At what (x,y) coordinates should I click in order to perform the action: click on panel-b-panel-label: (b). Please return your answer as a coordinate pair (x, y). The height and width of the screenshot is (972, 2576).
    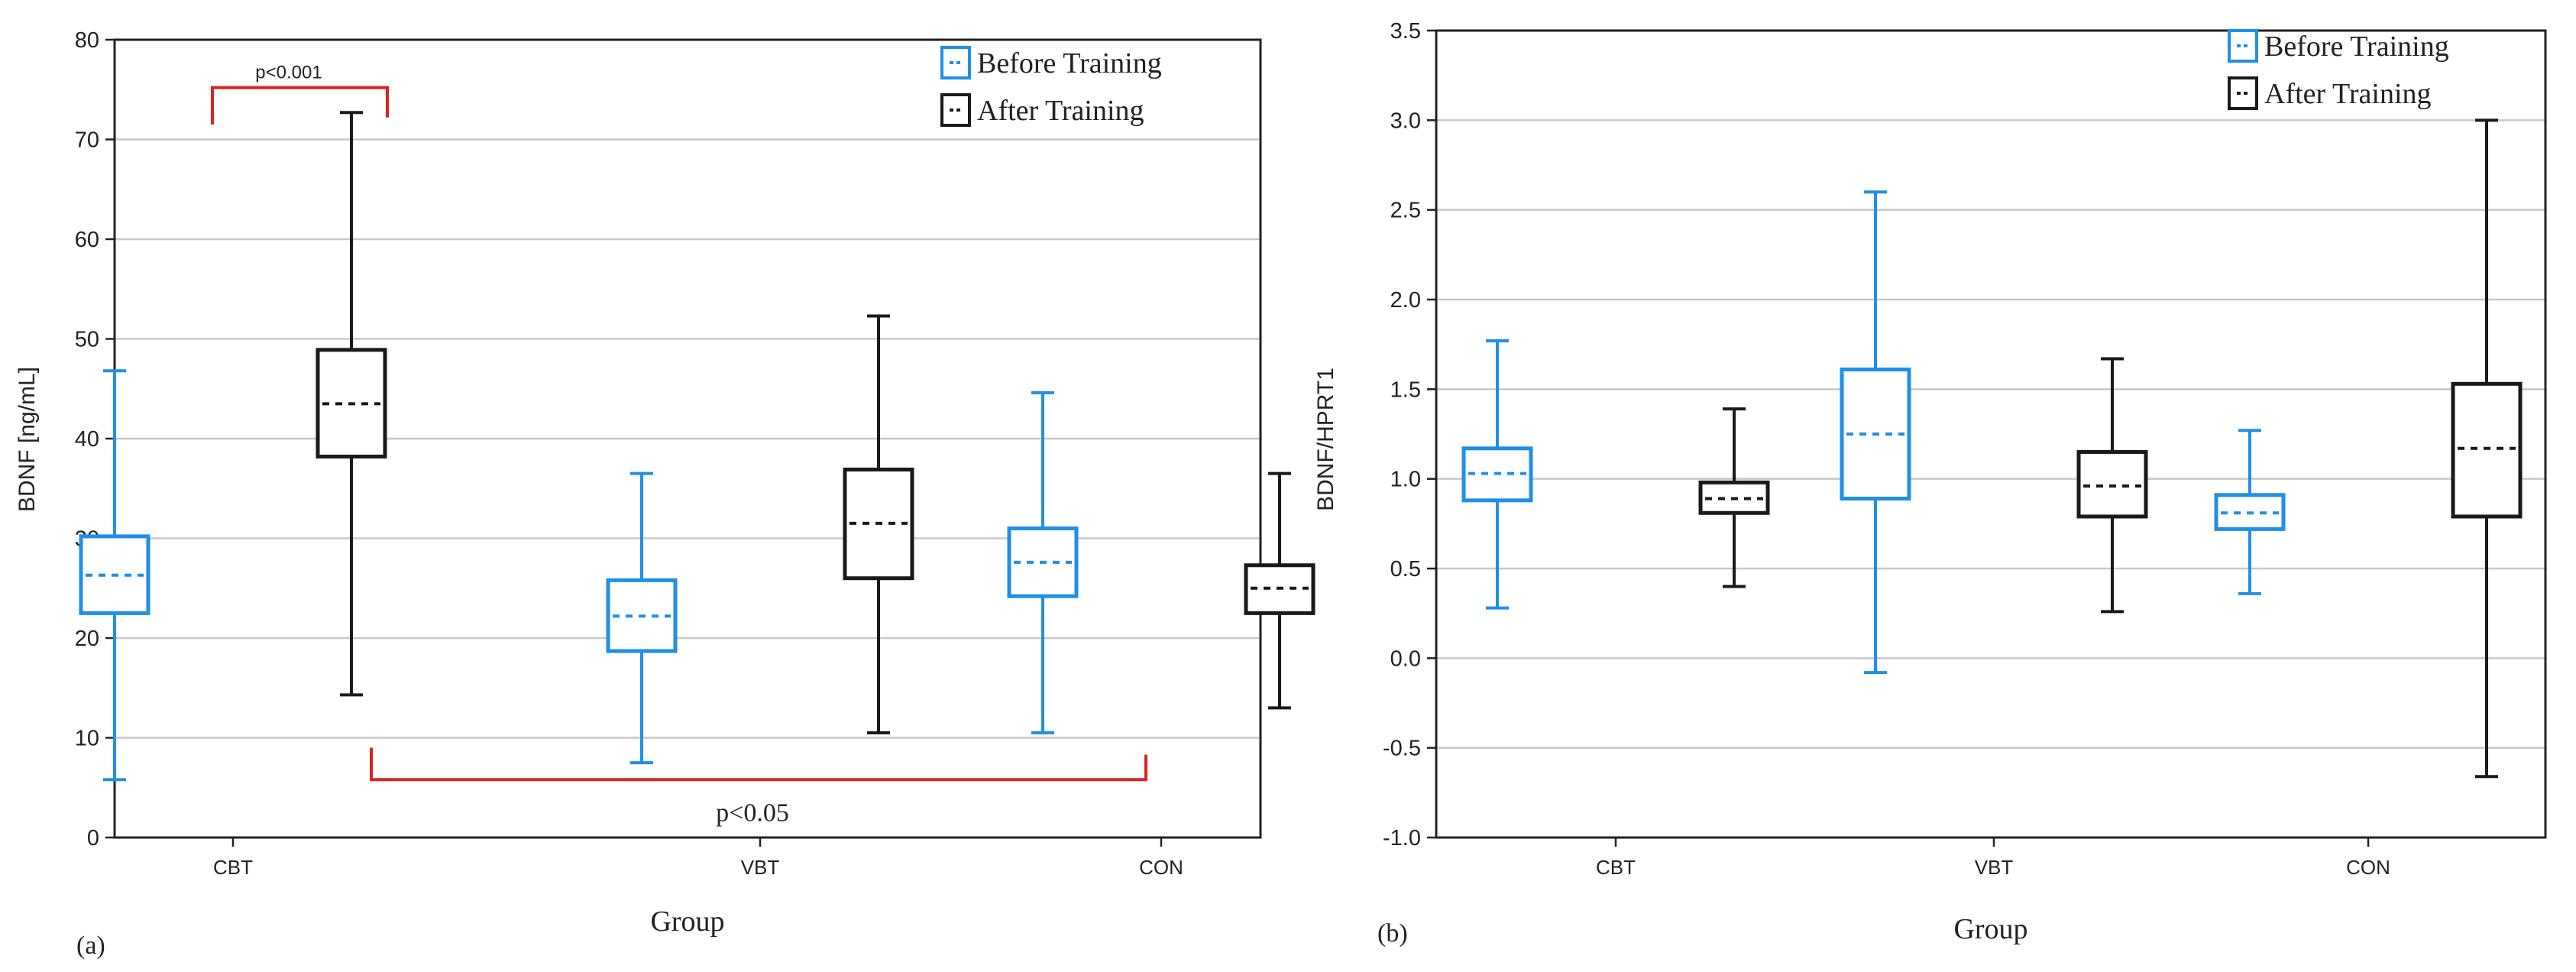
    Looking at the image, I should click on (1392, 934).